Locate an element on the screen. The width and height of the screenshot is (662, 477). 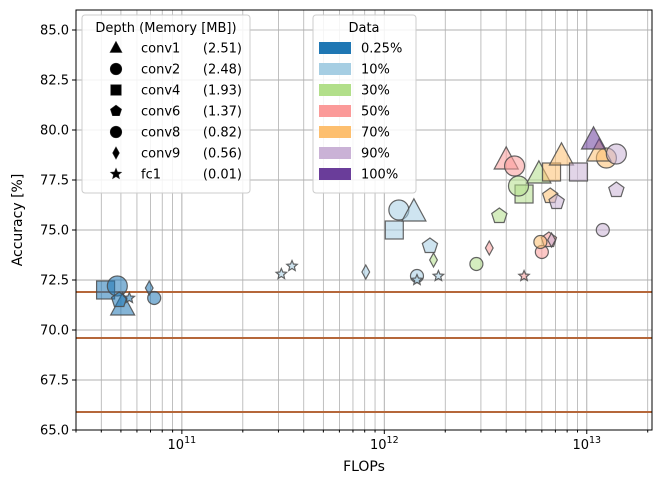
depth-legend-memory: (0.01) is located at coordinates (222, 175).